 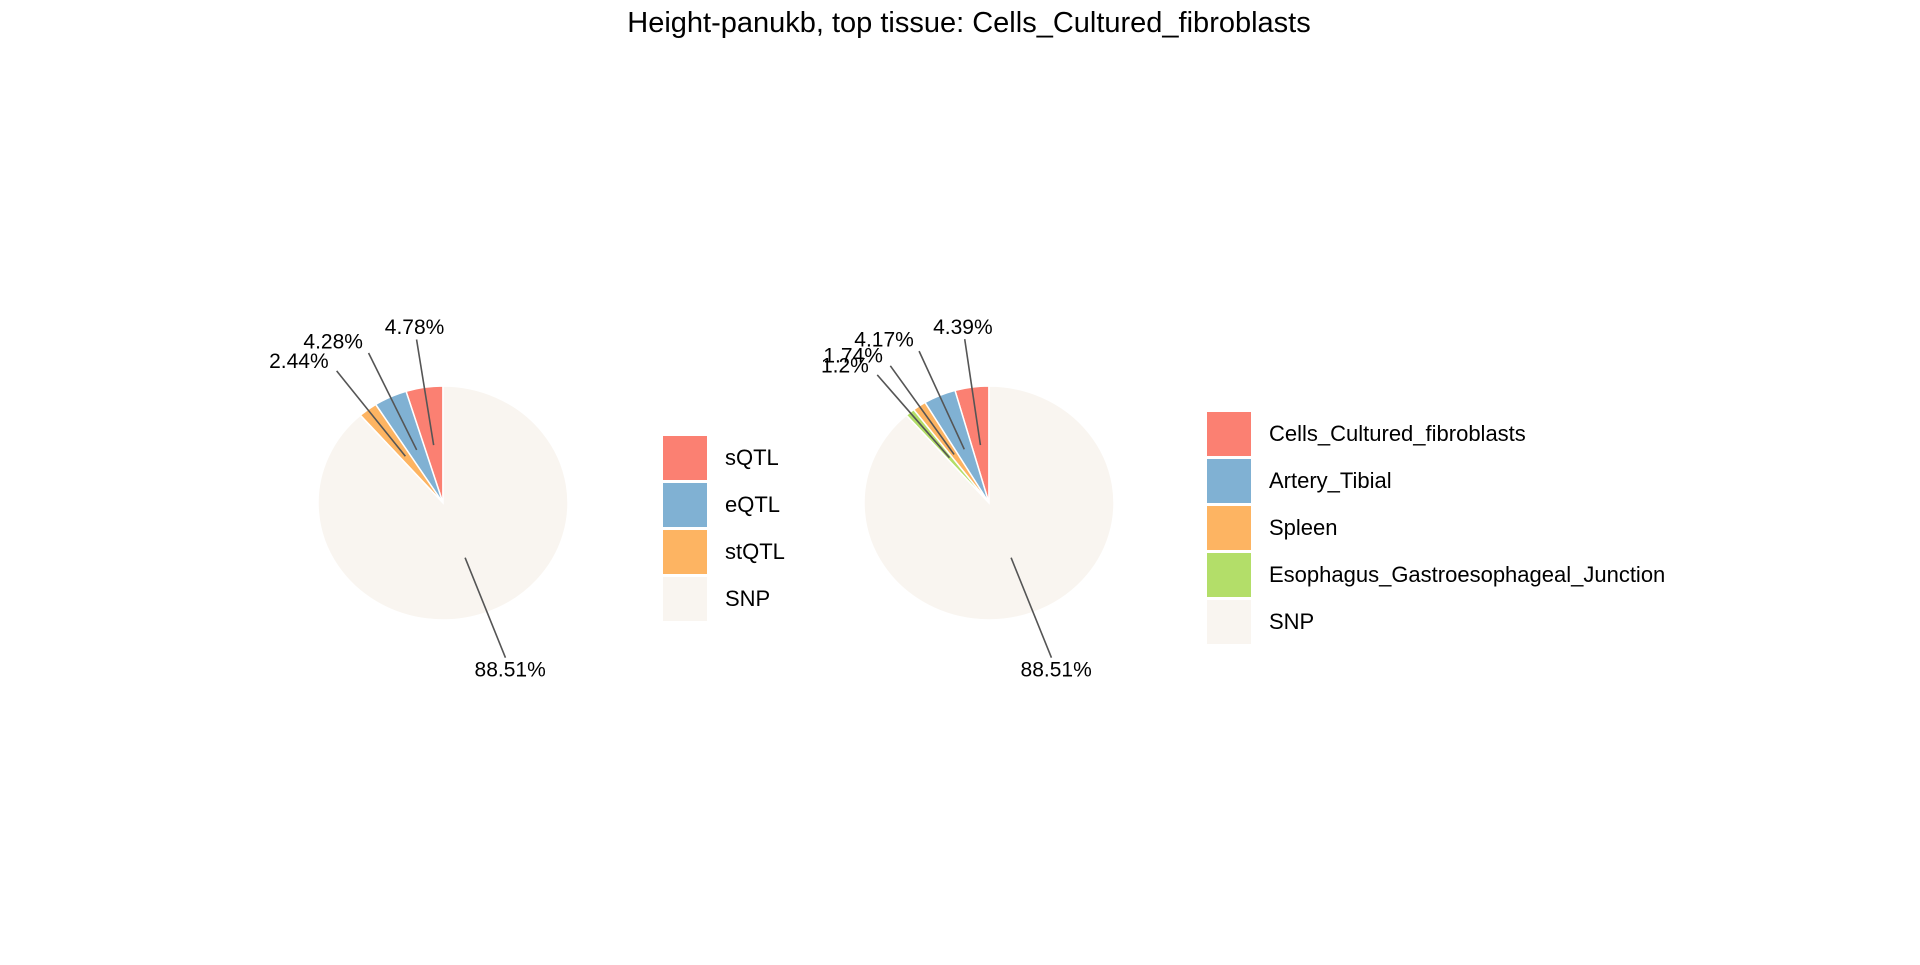 What do you see at coordinates (685, 505) in the screenshot?
I see `legend-swatch-eqtl` at bounding box center [685, 505].